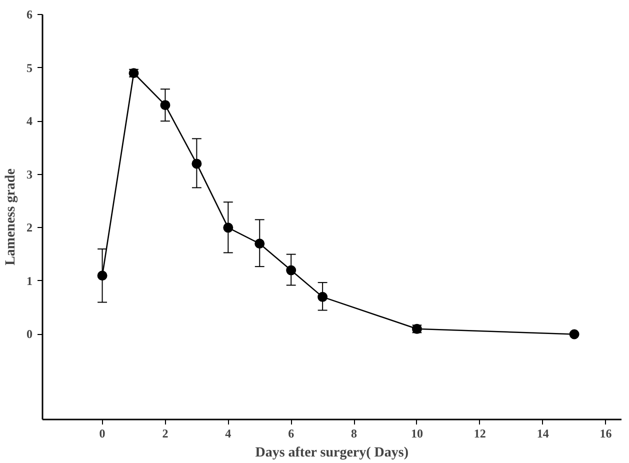 The height and width of the screenshot is (463, 629). What do you see at coordinates (29, 281) in the screenshot?
I see `y-tick-label: 1` at bounding box center [29, 281].